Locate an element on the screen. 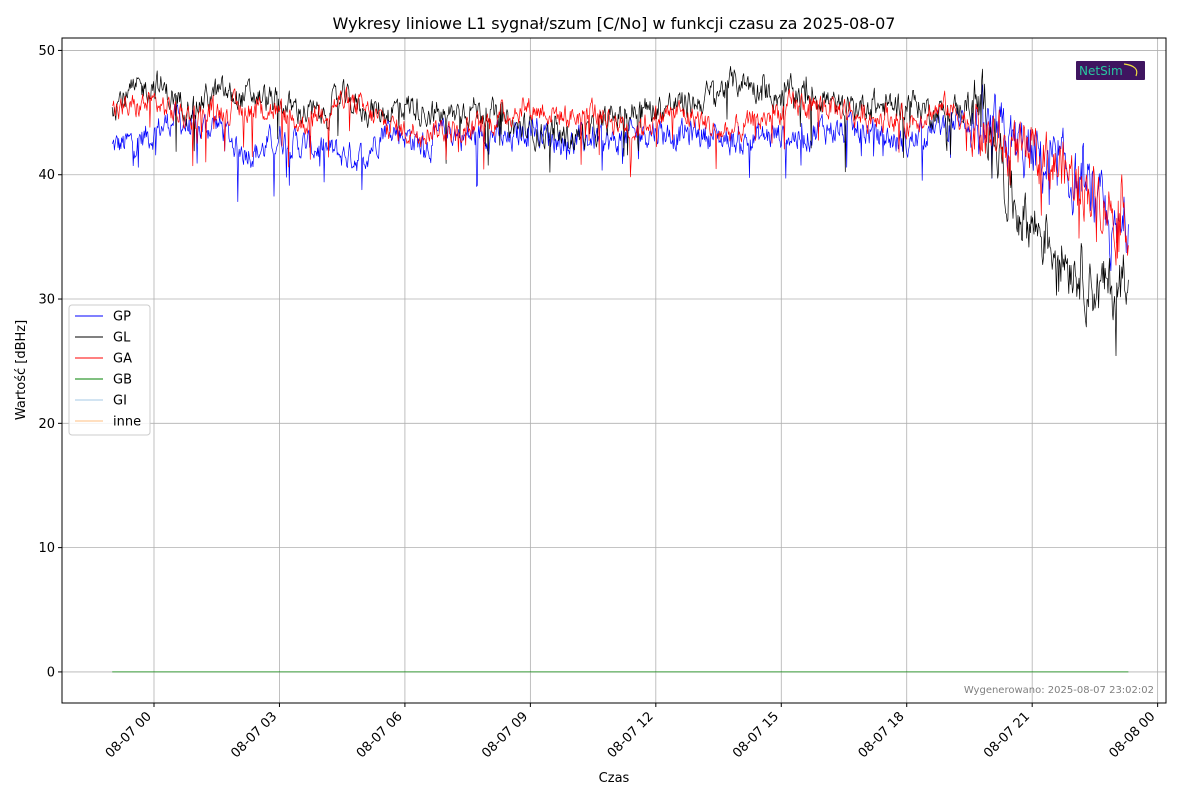 Image resolution: width=1200 pixels, height=800 pixels. y-tick-label: 0 is located at coordinates (51, 672).